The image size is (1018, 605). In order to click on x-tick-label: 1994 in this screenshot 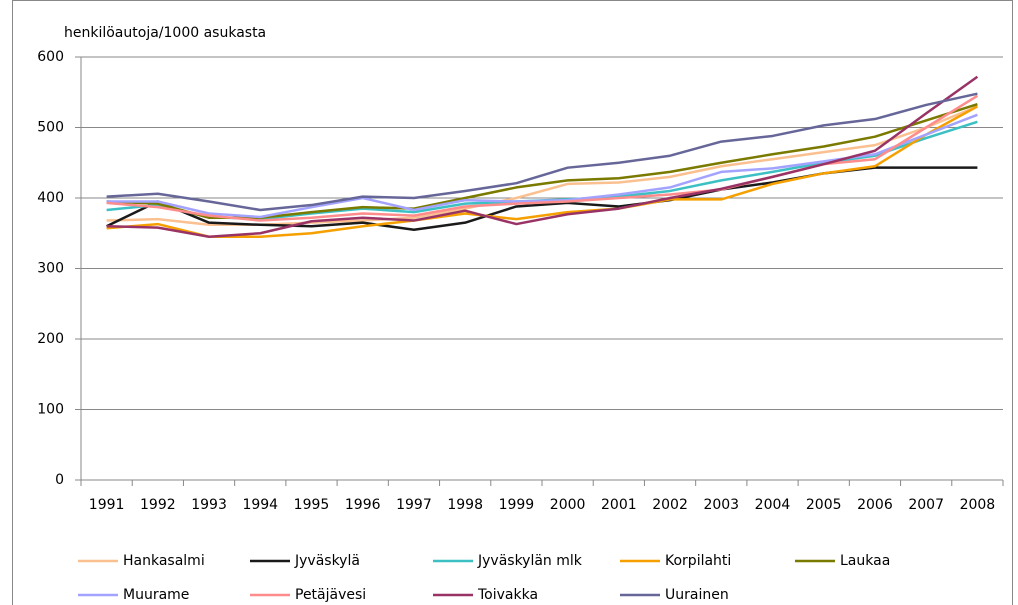, I will do `click(260, 505)`.